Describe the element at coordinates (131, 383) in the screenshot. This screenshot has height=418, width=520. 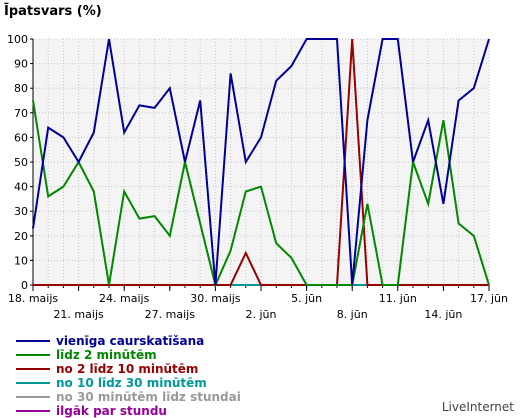
I see `legend-label: no 10 līdz 30 minūtēm` at that location.